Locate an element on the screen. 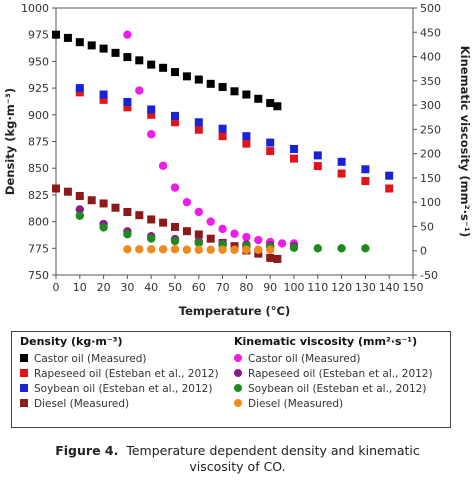 This screenshot has width=475, height=482. legend-label: Soybean oil (Esteban et al., 2012) is located at coordinates (337, 389).